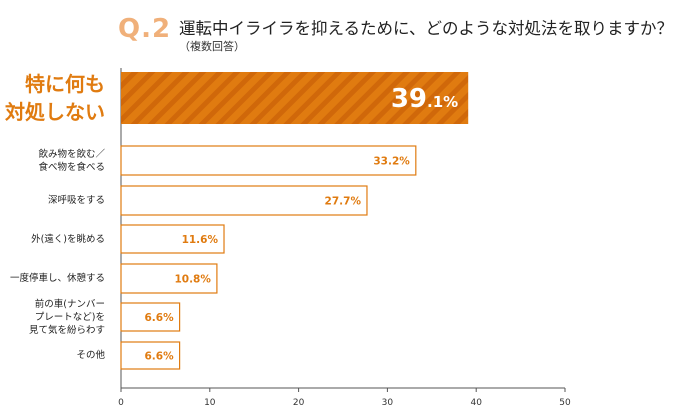  I want to click on bar-value-label: 39.1%, so click(424, 99).